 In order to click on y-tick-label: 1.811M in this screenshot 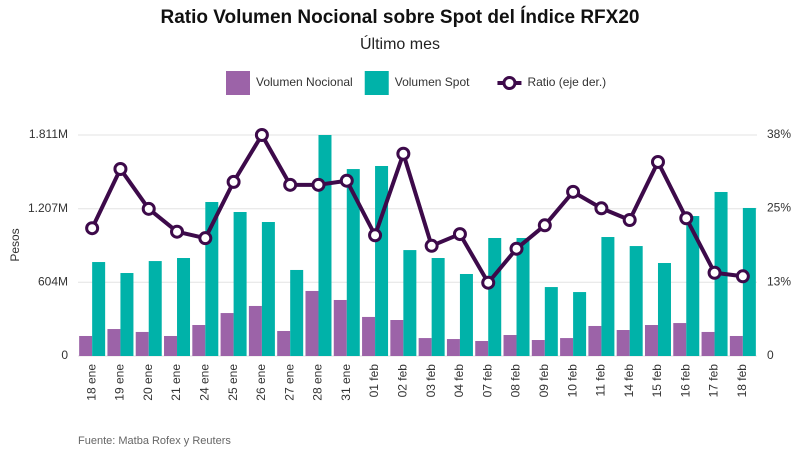, I will do `click(48, 134)`.